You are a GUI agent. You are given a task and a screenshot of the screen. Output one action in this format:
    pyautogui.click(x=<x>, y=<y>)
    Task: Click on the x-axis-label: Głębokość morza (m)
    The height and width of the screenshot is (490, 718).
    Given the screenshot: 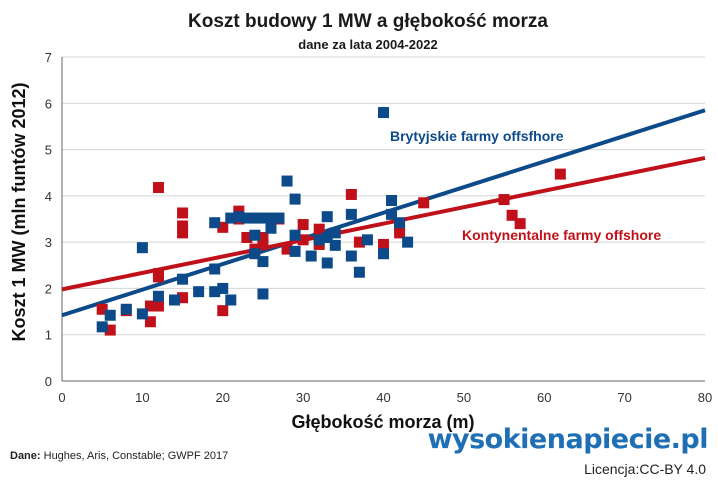 What is the action you would take?
    pyautogui.click(x=382, y=422)
    